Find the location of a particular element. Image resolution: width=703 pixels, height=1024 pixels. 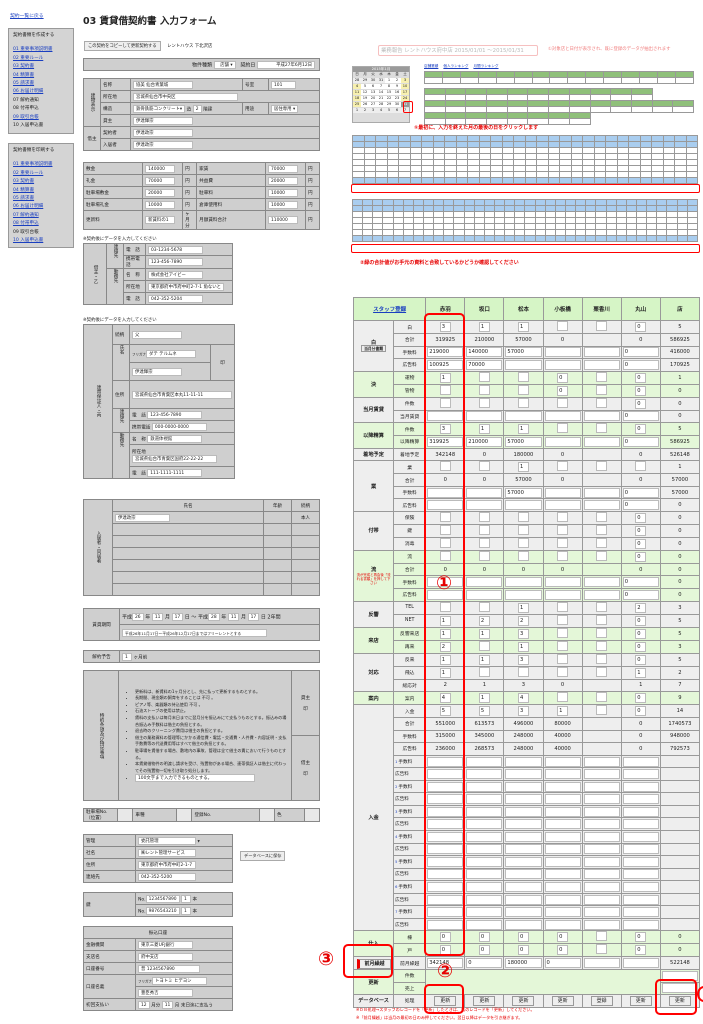

calendar-day: 26 is located at coordinates (365, 104).